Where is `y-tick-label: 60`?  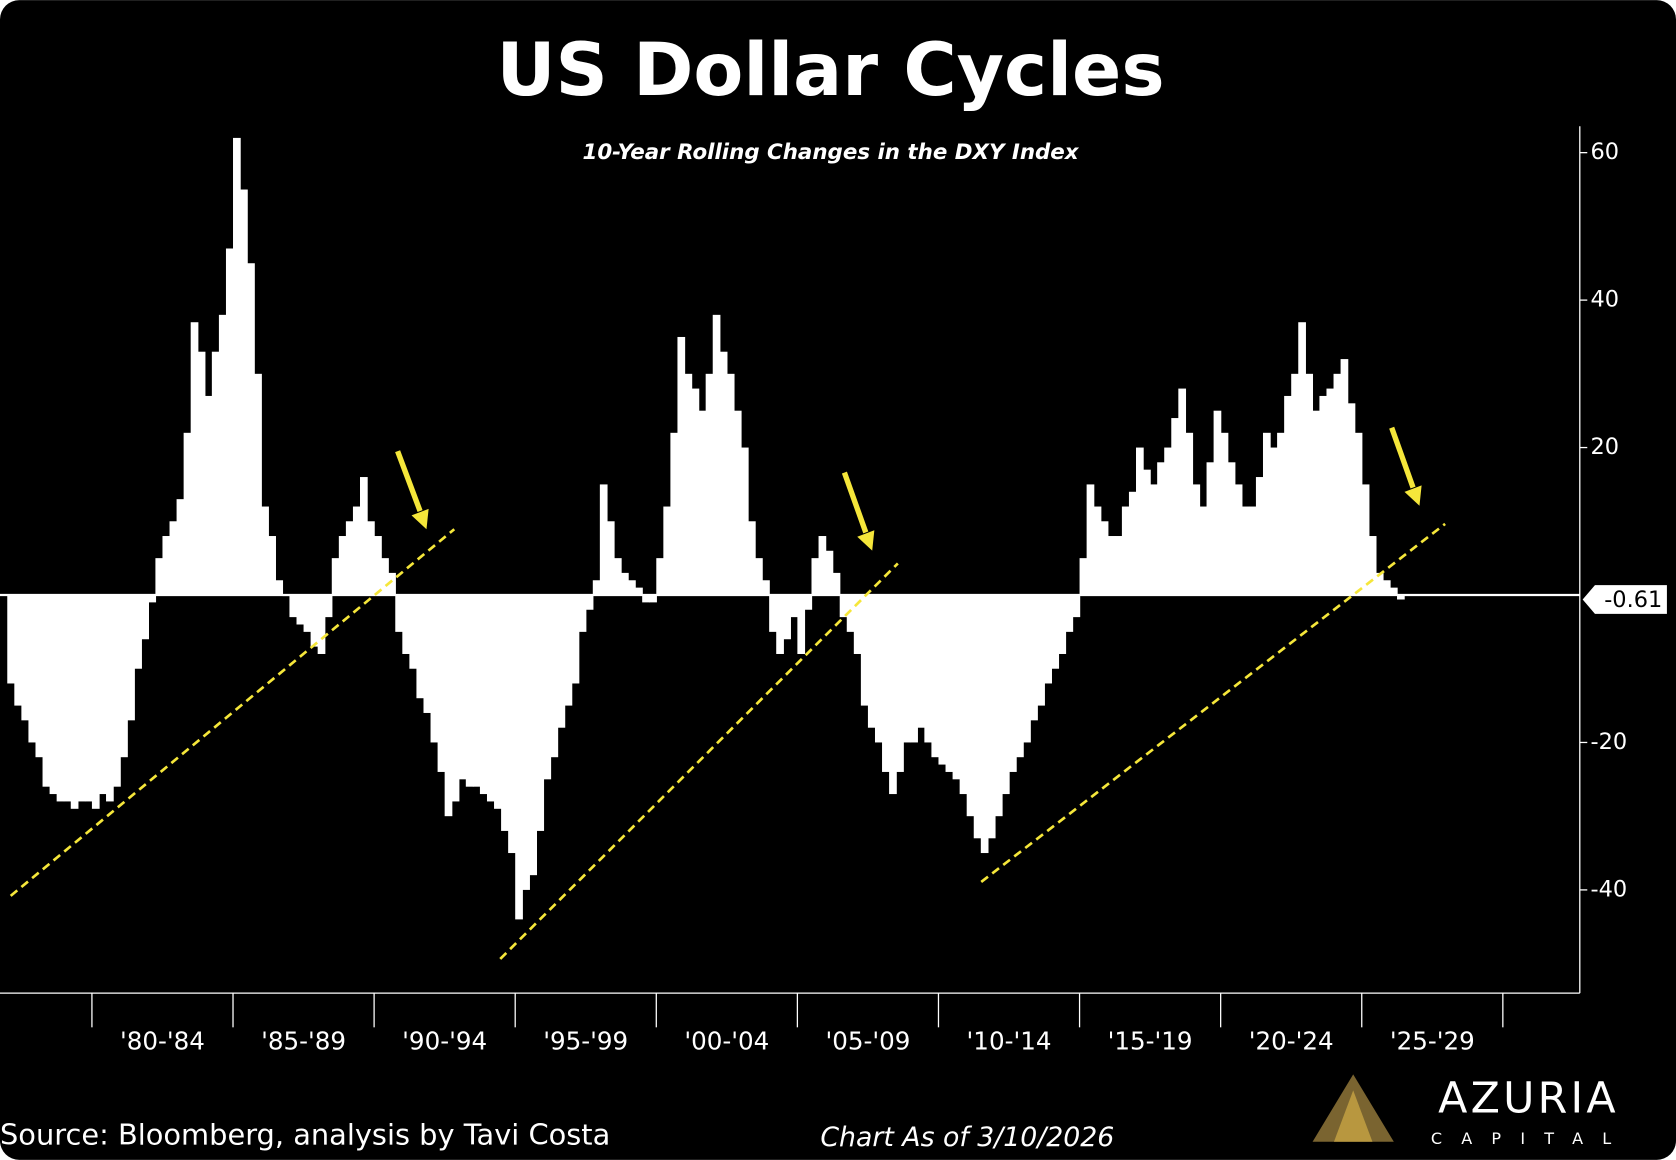
y-tick-label: 60 is located at coordinates (1604, 152).